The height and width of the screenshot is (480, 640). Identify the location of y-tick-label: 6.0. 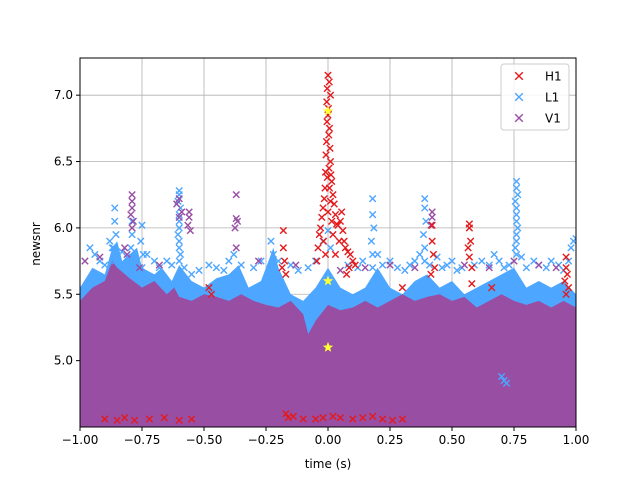
(63, 228).